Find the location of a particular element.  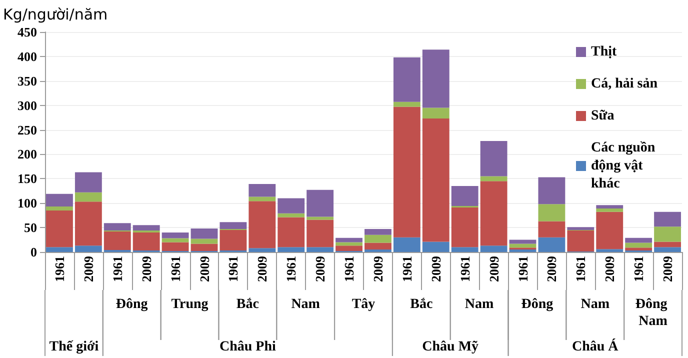

legend-label: Sữa is located at coordinates (602, 116).